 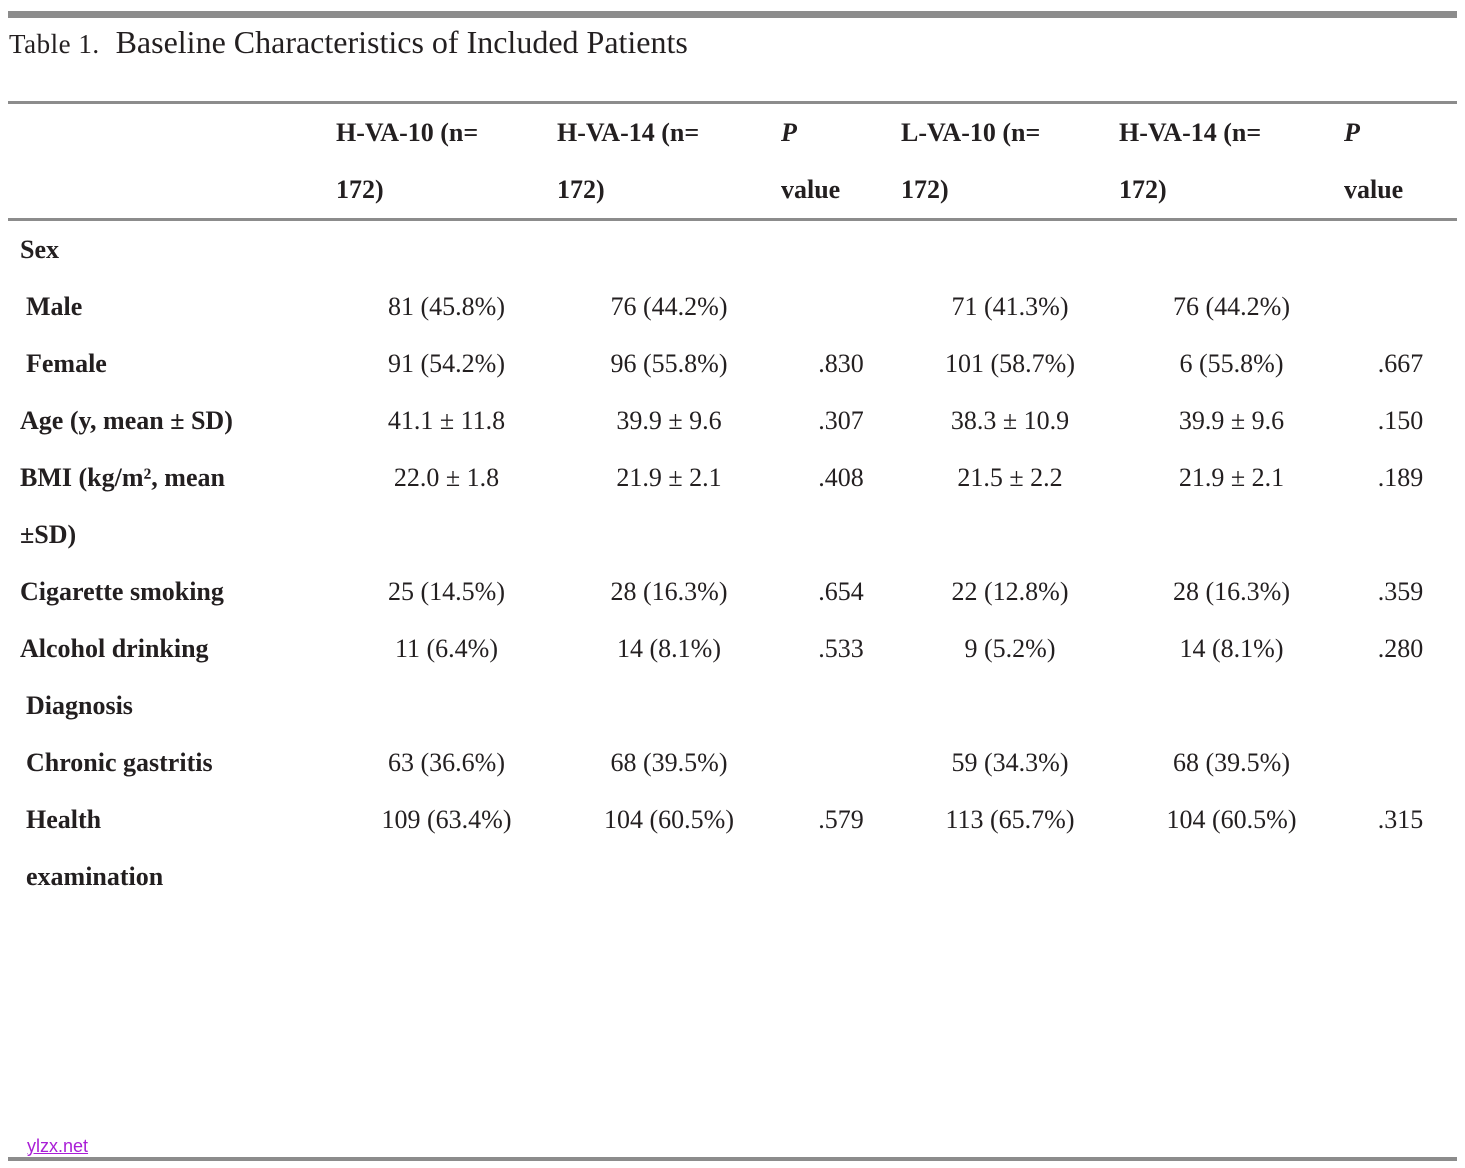 What do you see at coordinates (732, 14) in the screenshot?
I see `top-rule-divider` at bounding box center [732, 14].